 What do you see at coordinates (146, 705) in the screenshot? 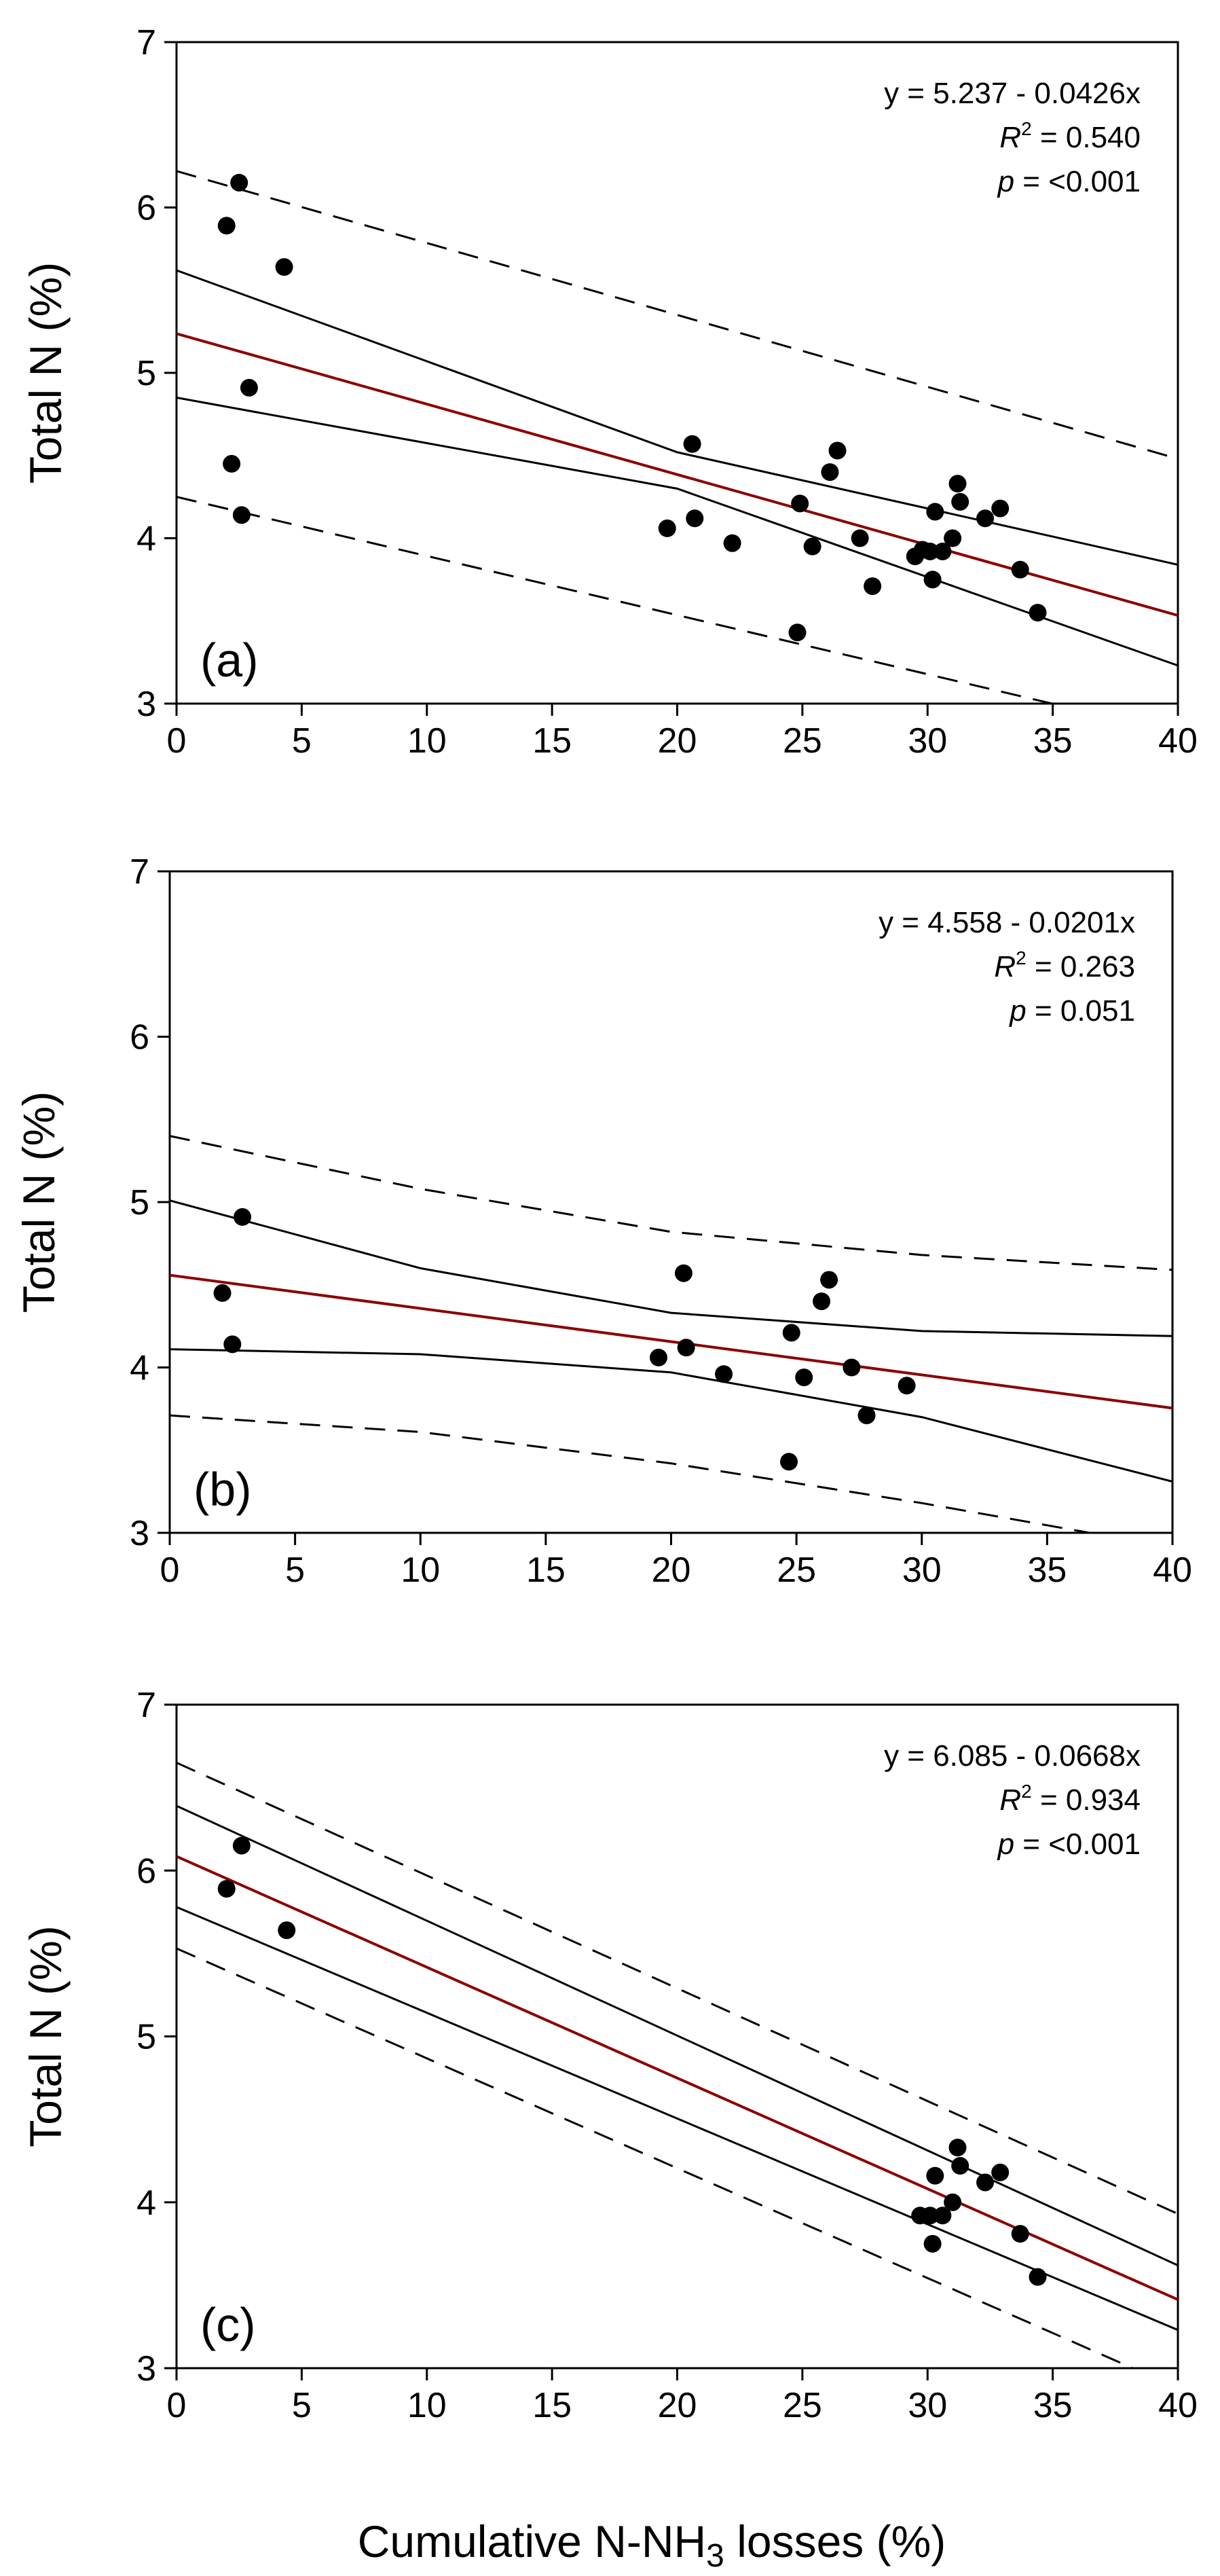
I see `y-tick-label-0: 3` at bounding box center [146, 705].